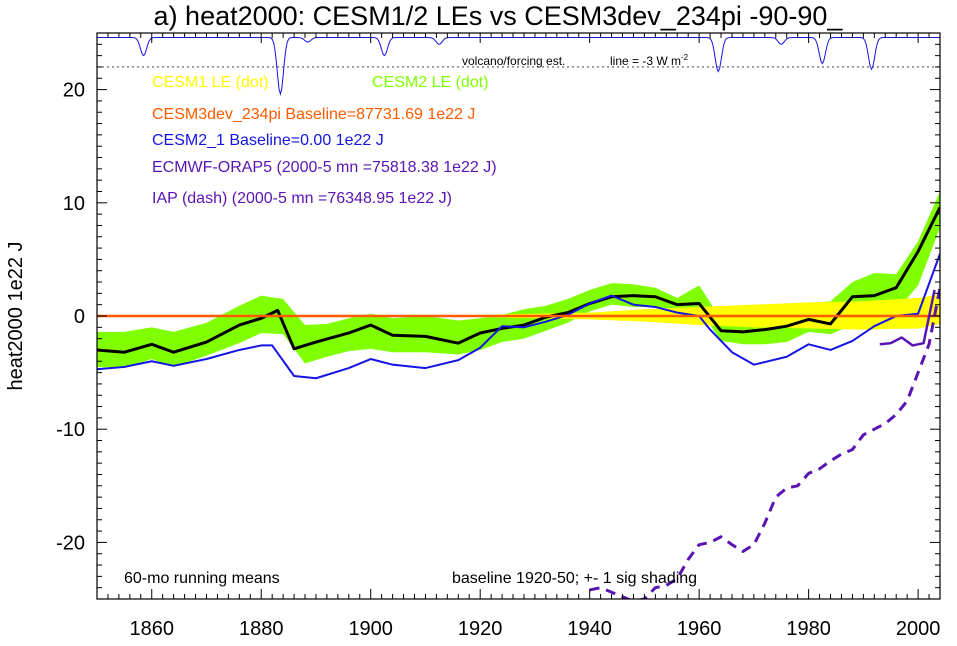 Image resolution: width=957 pixels, height=646 pixels. I want to click on y-tick-label: 0, so click(79, 317).